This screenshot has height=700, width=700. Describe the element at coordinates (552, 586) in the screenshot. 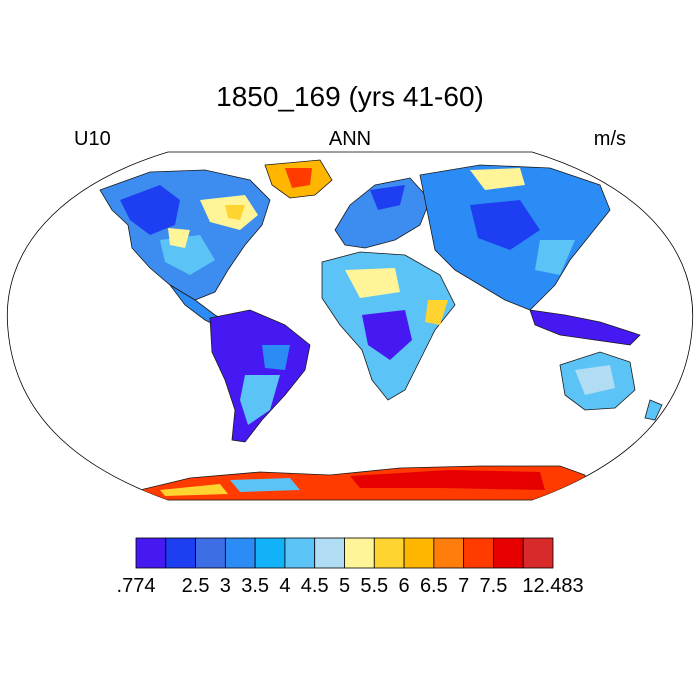

I see `colorbar-tick-label: 12.483` at that location.